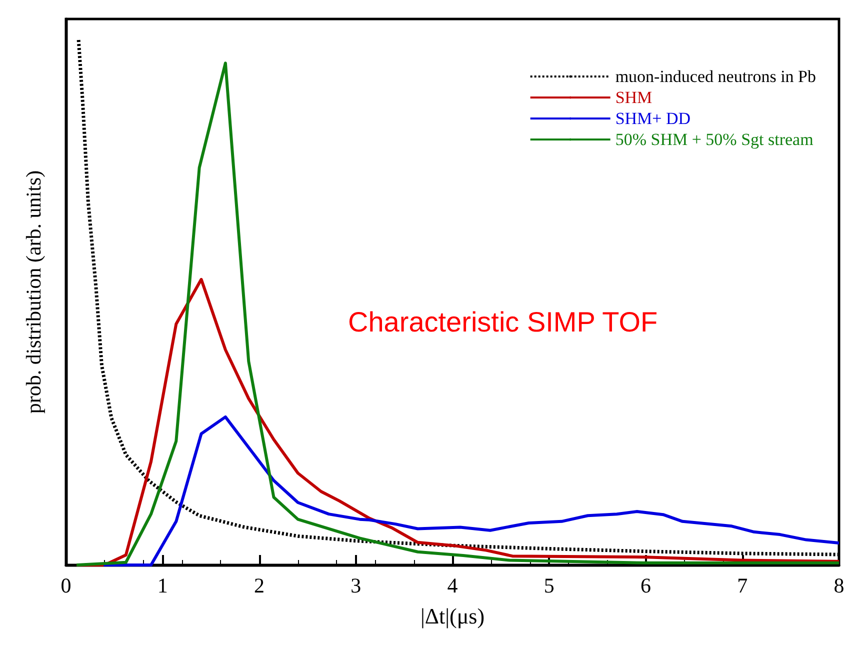  Describe the element at coordinates (549, 586) in the screenshot. I see `x-tick-label: 5` at that location.